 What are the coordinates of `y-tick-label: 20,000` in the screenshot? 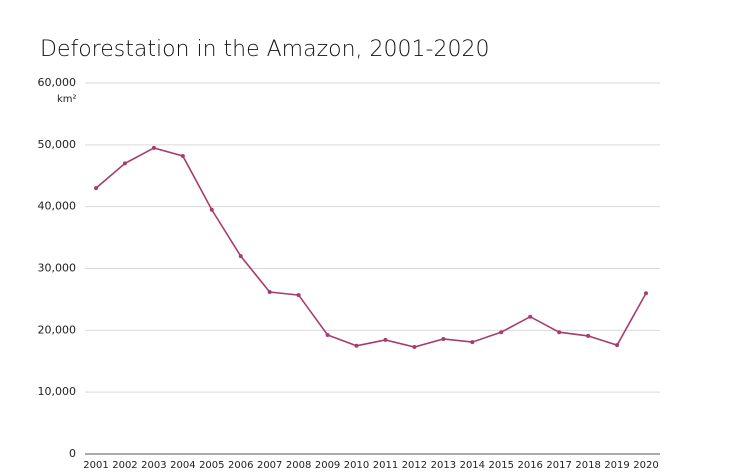 It's located at (57, 329).